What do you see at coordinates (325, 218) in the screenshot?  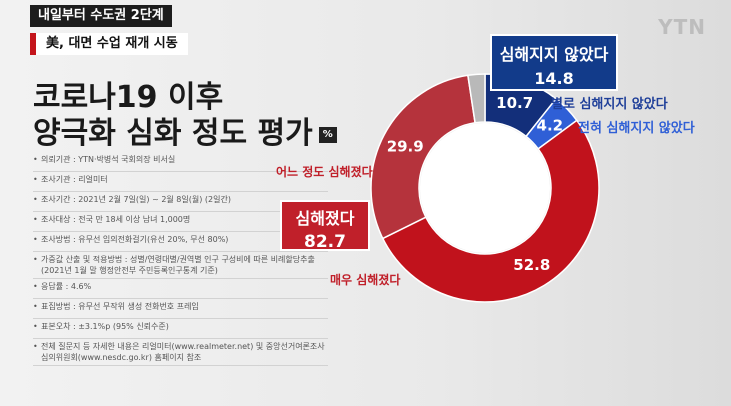 I see `group-worse-label: 심해졌다` at bounding box center [325, 218].